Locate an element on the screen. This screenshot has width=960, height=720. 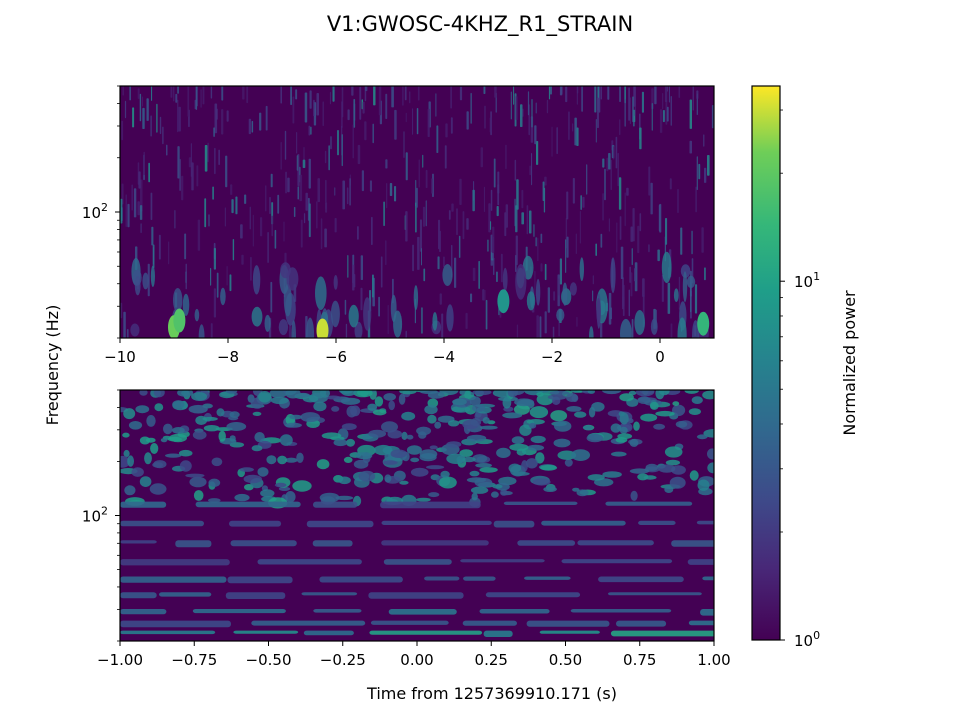
top-y-axis: 102 is located at coordinates (101, 212).